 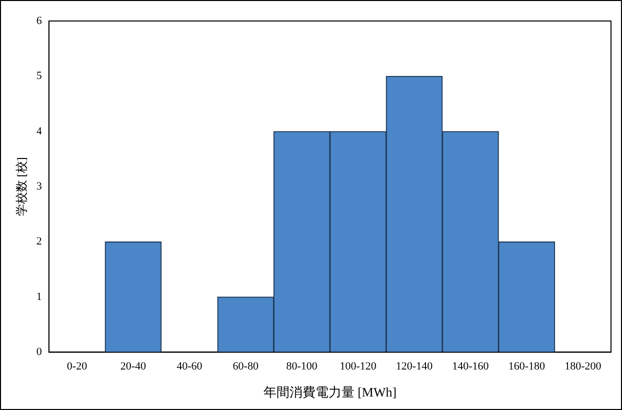 What do you see at coordinates (39, 20) in the screenshot?
I see `y-tick-label: 6` at bounding box center [39, 20].